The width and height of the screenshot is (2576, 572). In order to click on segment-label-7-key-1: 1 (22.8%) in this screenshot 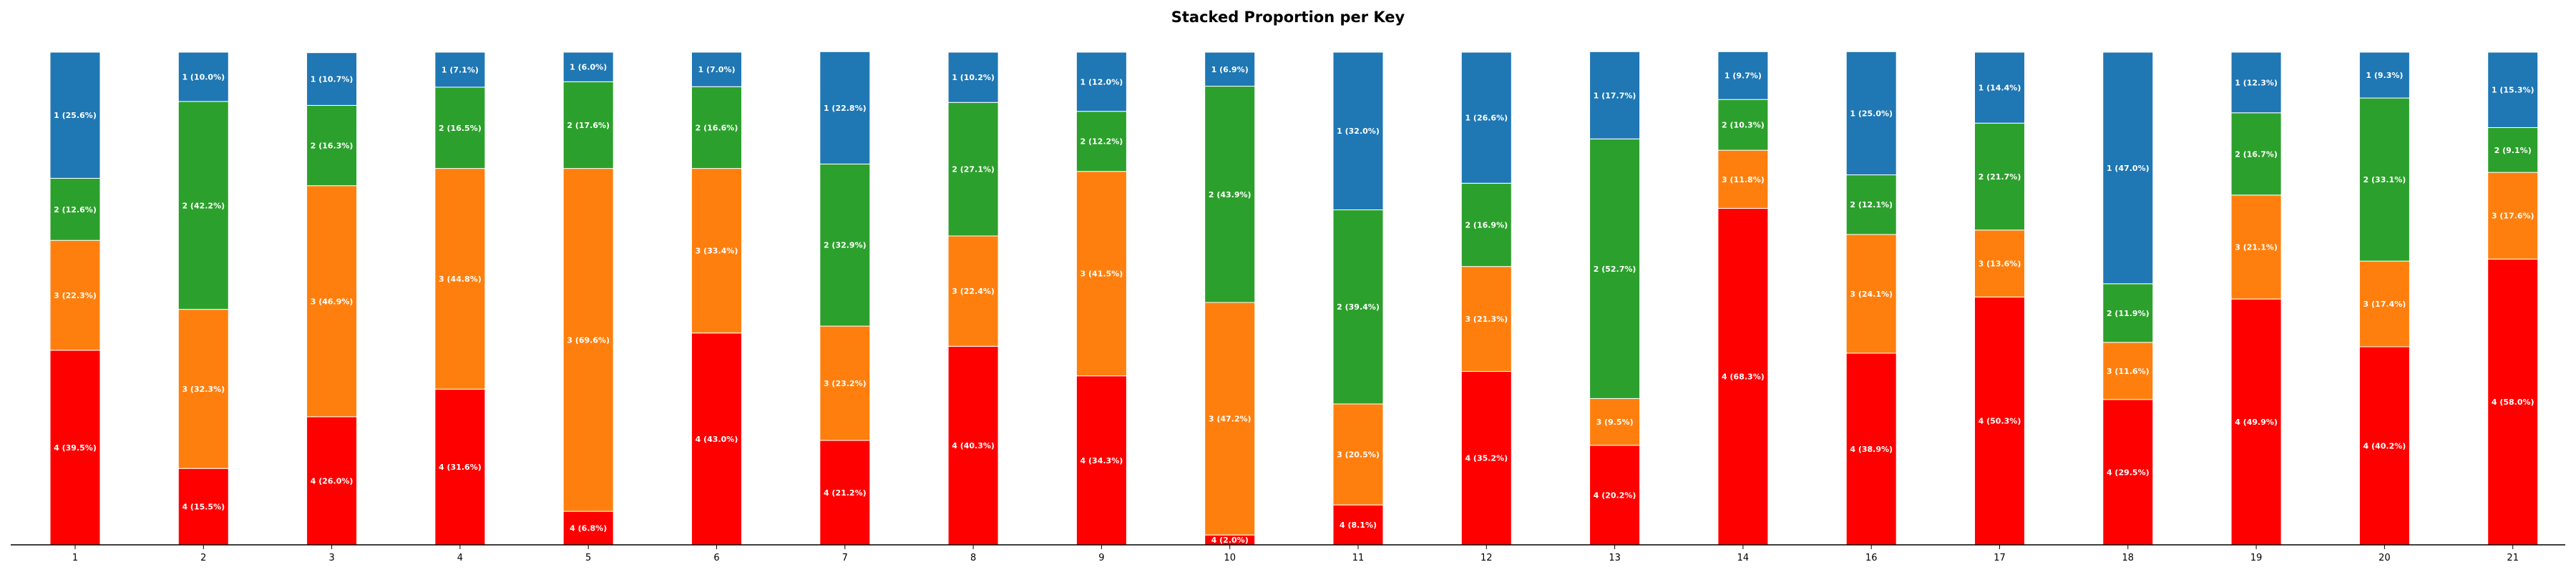, I will do `click(845, 108)`.